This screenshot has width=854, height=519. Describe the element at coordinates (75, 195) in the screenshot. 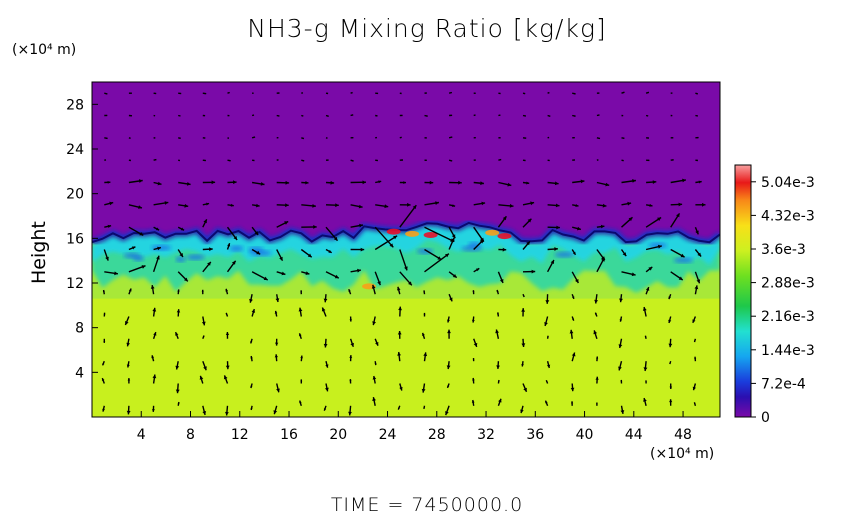

I see `y-tick-label: 20` at that location.